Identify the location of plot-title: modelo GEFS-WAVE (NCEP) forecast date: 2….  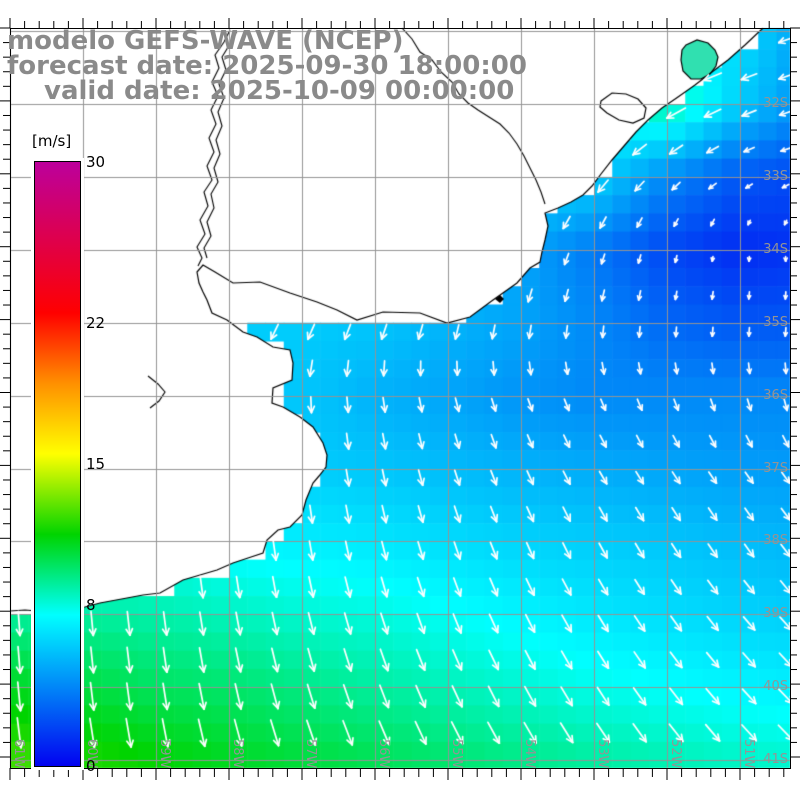
(267, 66).